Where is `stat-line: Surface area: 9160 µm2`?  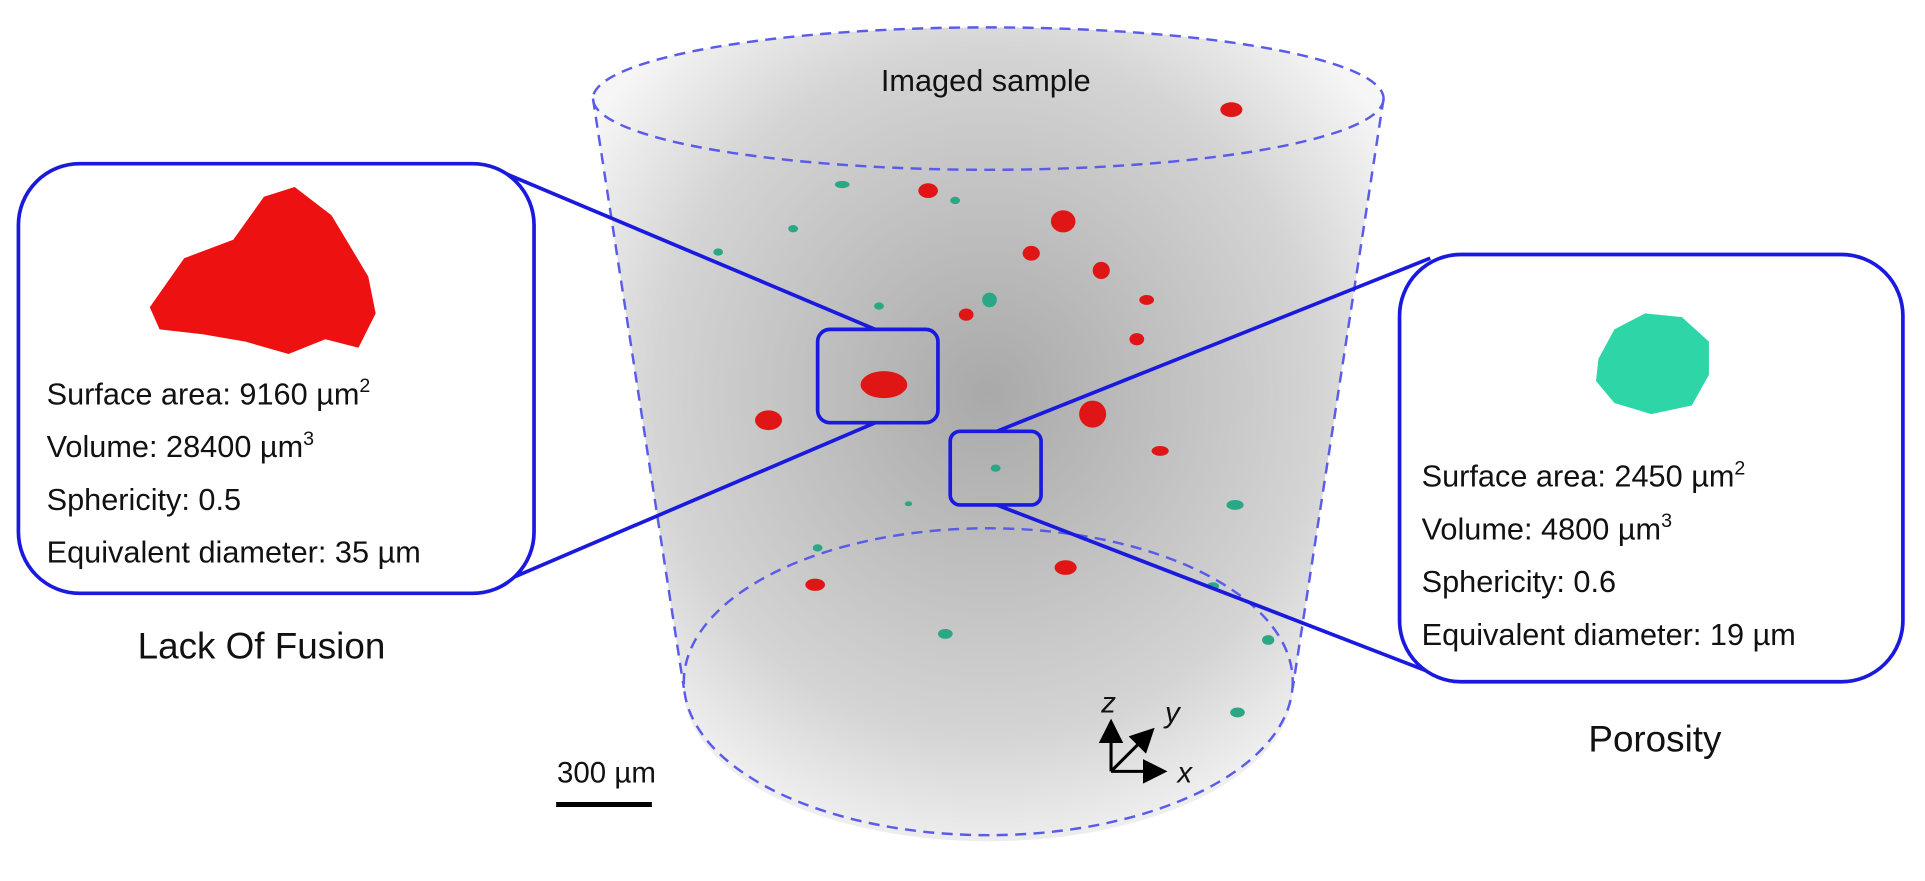 stat-line: Surface area: 9160 µm2 is located at coordinates (209, 393).